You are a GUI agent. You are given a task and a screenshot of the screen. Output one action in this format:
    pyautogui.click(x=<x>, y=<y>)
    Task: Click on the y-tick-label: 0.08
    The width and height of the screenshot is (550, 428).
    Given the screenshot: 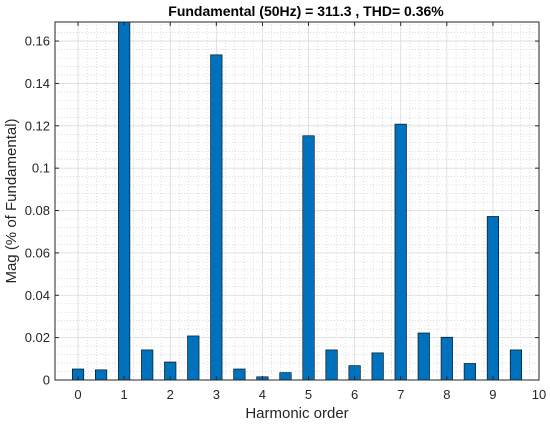 What is the action you would take?
    pyautogui.click(x=37, y=210)
    